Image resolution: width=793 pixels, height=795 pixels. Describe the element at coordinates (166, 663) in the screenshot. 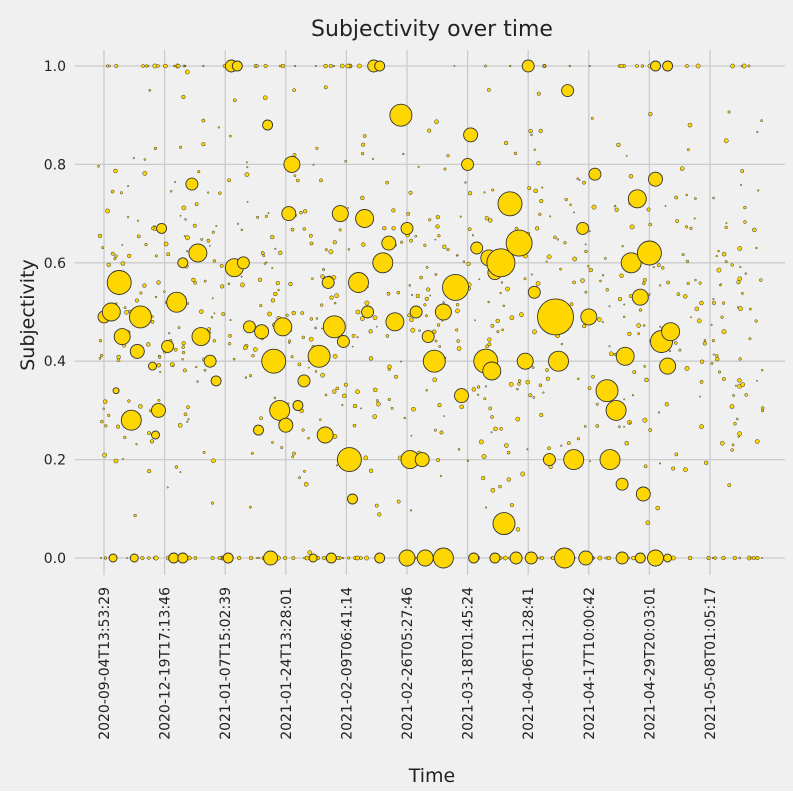

I see `x-tick-label: 2020-12-19T17:13:46` at that location.